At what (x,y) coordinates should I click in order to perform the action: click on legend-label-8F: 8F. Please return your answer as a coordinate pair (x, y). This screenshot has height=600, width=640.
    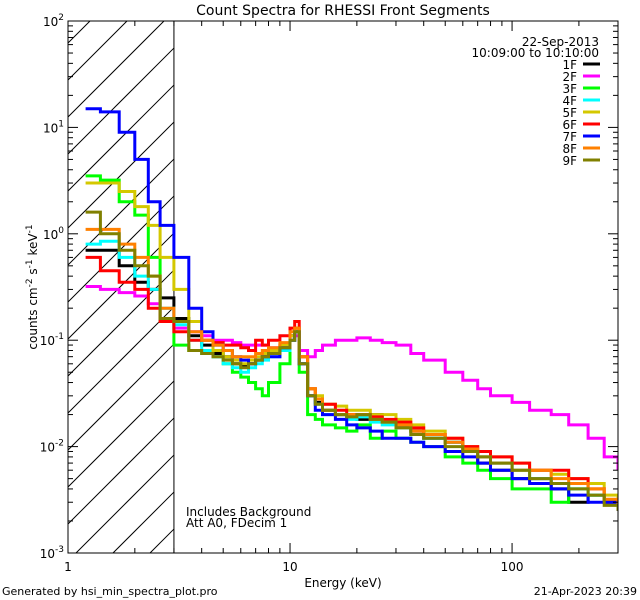
    Looking at the image, I should click on (569, 149).